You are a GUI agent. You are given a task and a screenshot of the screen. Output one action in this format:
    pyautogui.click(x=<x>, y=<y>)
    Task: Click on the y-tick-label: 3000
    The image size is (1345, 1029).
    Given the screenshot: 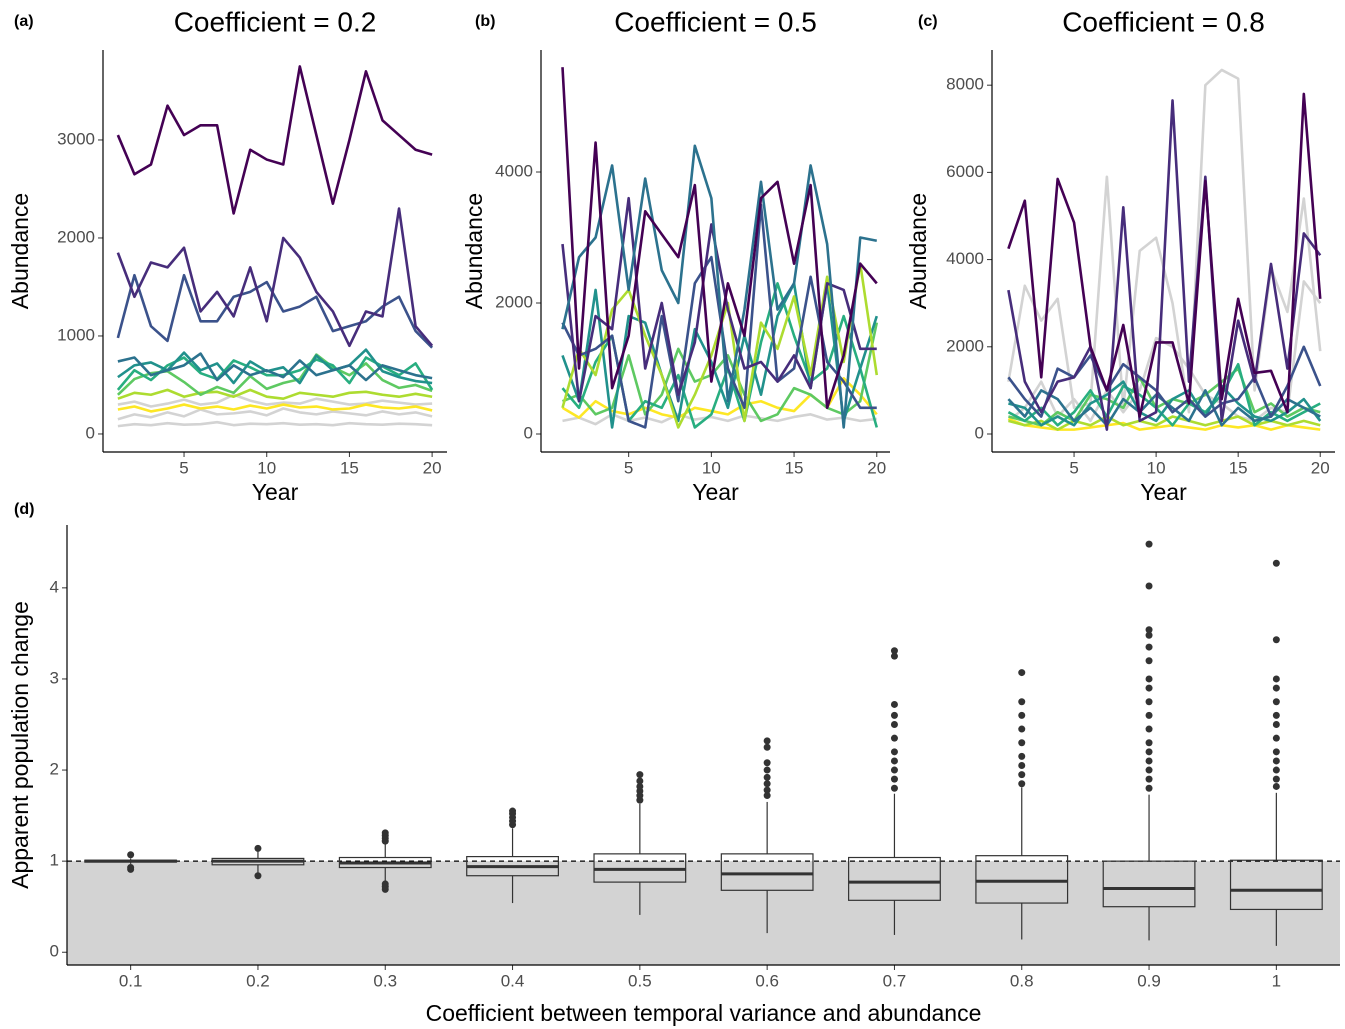 What is the action you would take?
    pyautogui.click(x=76, y=138)
    